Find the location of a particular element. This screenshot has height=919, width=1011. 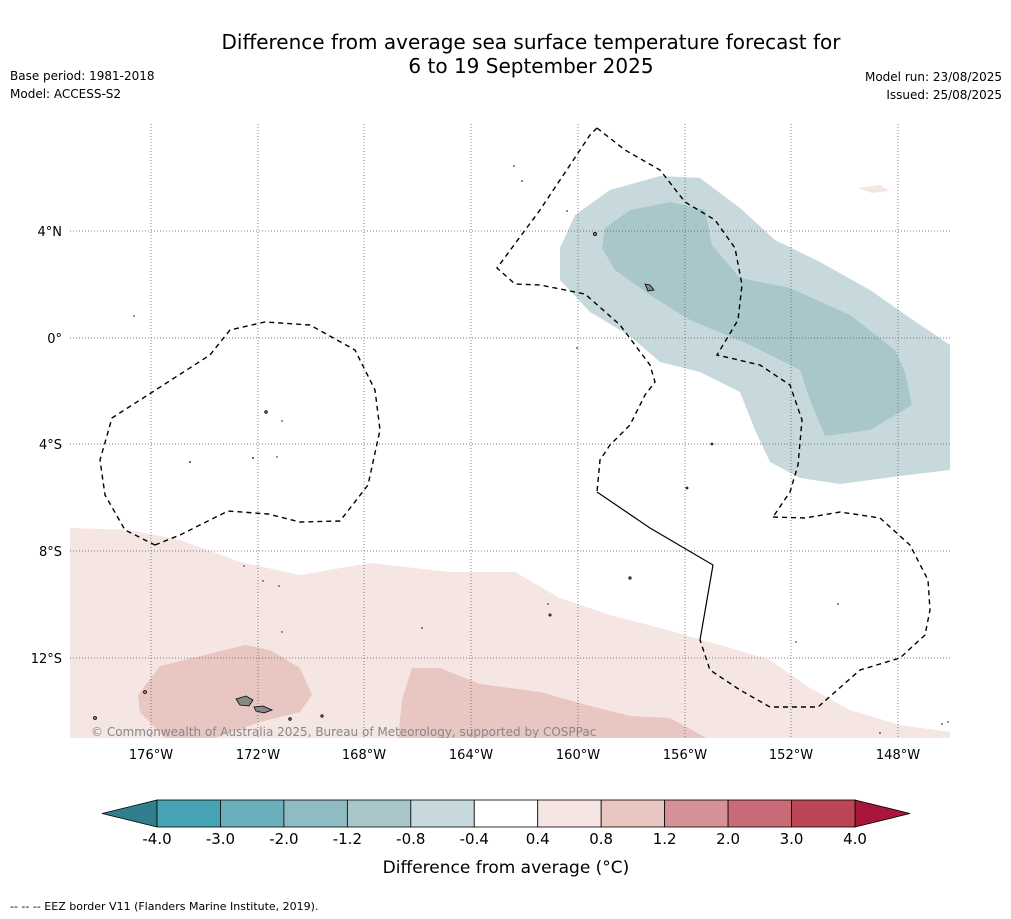

lat-label: 8°S is located at coordinates (50, 552).